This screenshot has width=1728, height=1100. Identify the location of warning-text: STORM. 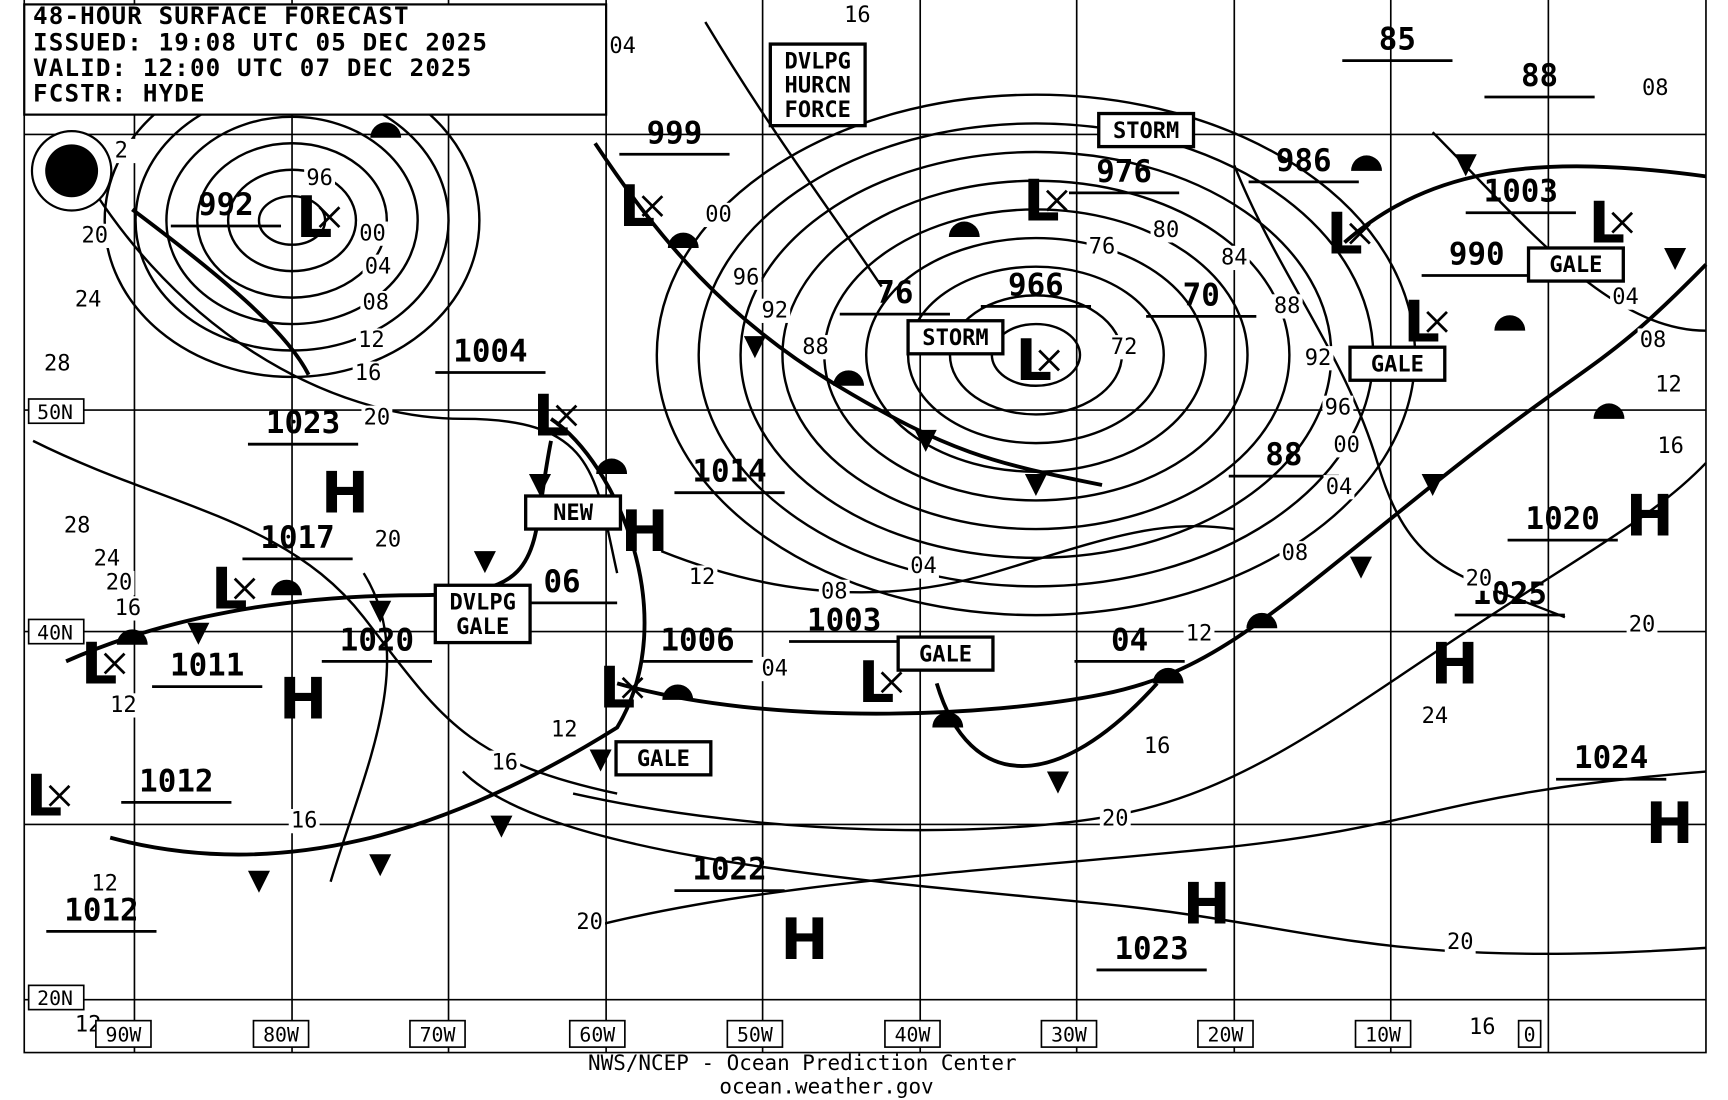
(1146, 131).